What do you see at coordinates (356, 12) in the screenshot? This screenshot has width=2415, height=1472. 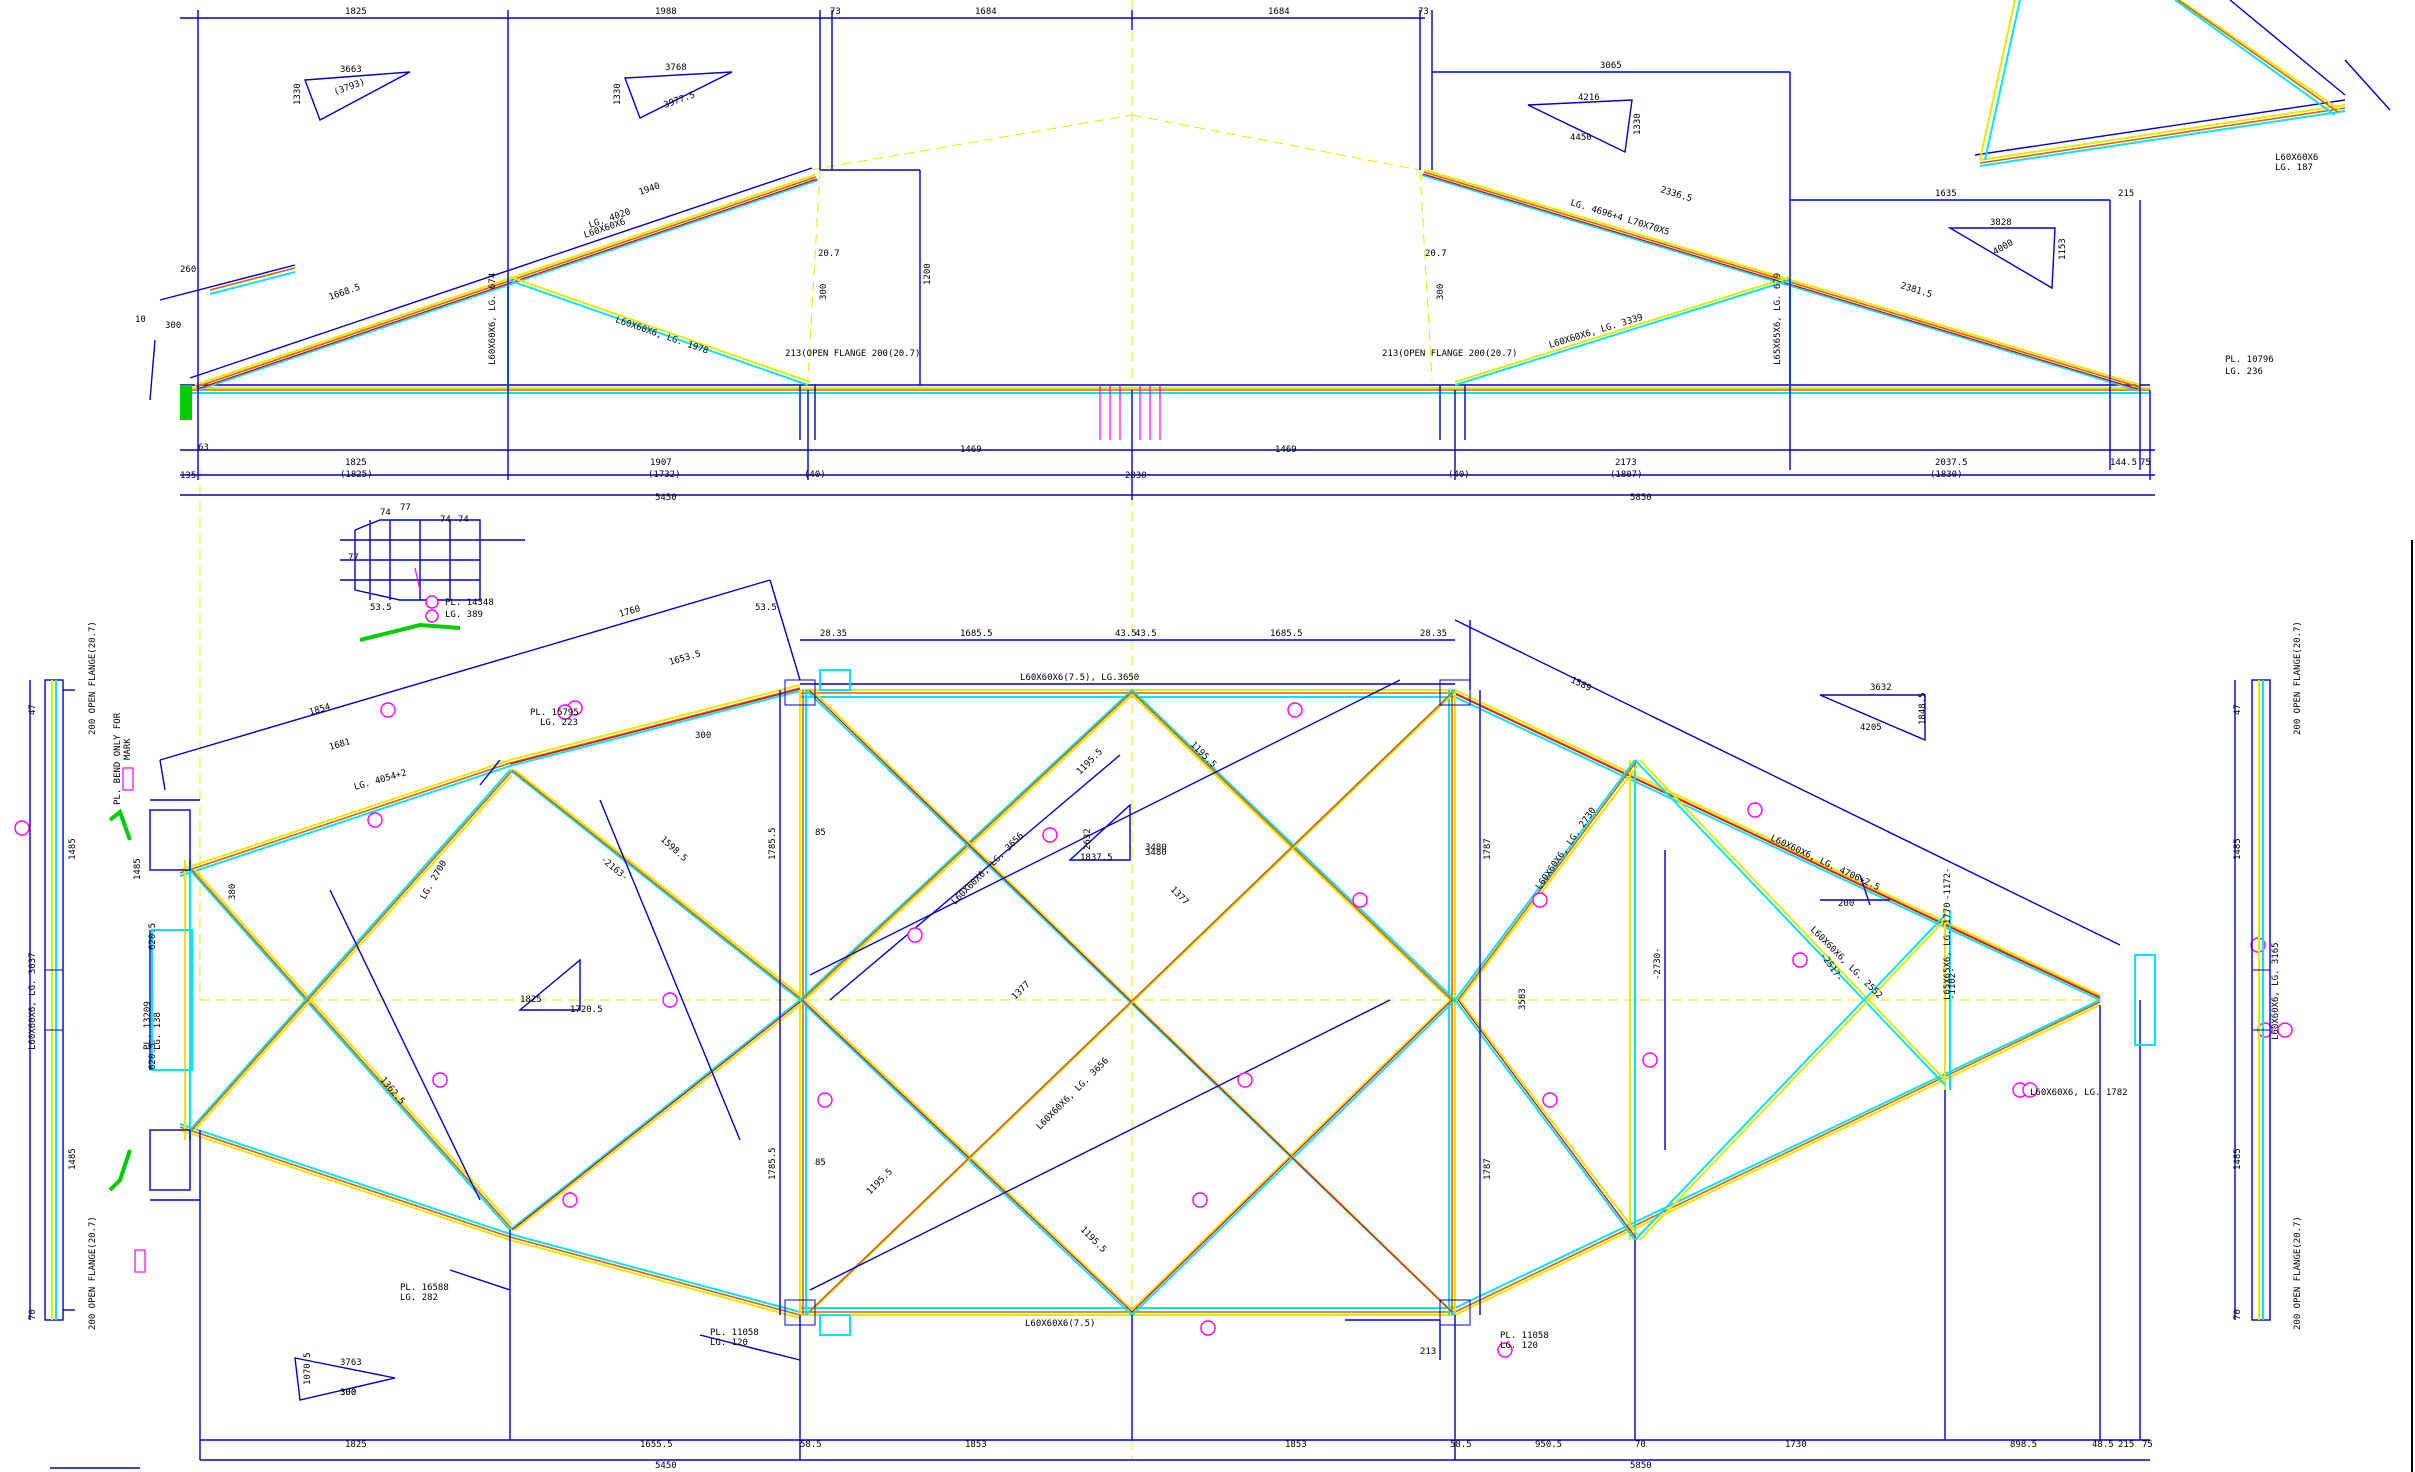 I see `top-dim-1: 1825` at bounding box center [356, 12].